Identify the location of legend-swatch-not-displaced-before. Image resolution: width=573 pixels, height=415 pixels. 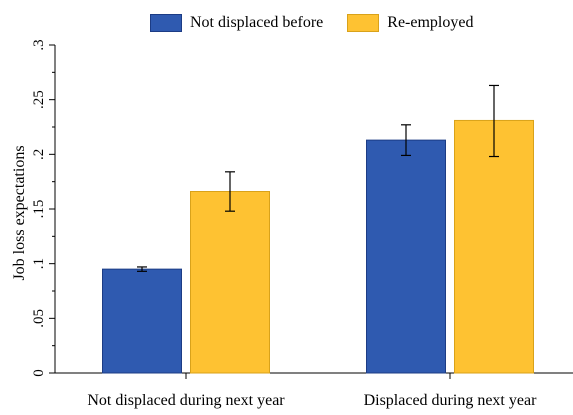
(166, 23).